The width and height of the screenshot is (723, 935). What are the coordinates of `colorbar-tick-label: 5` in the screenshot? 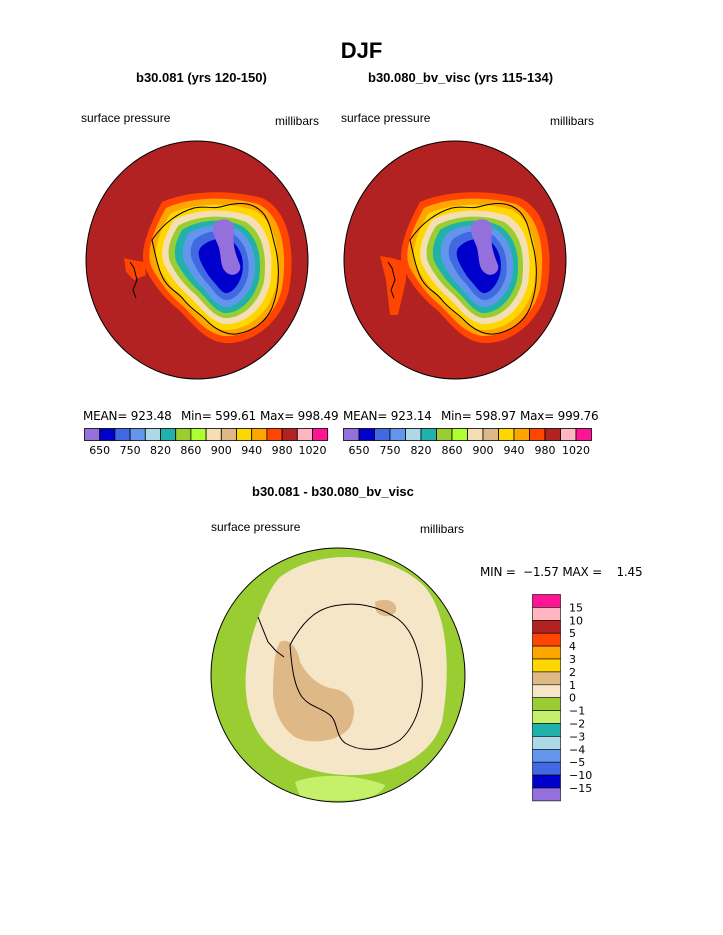 It's located at (572, 633).